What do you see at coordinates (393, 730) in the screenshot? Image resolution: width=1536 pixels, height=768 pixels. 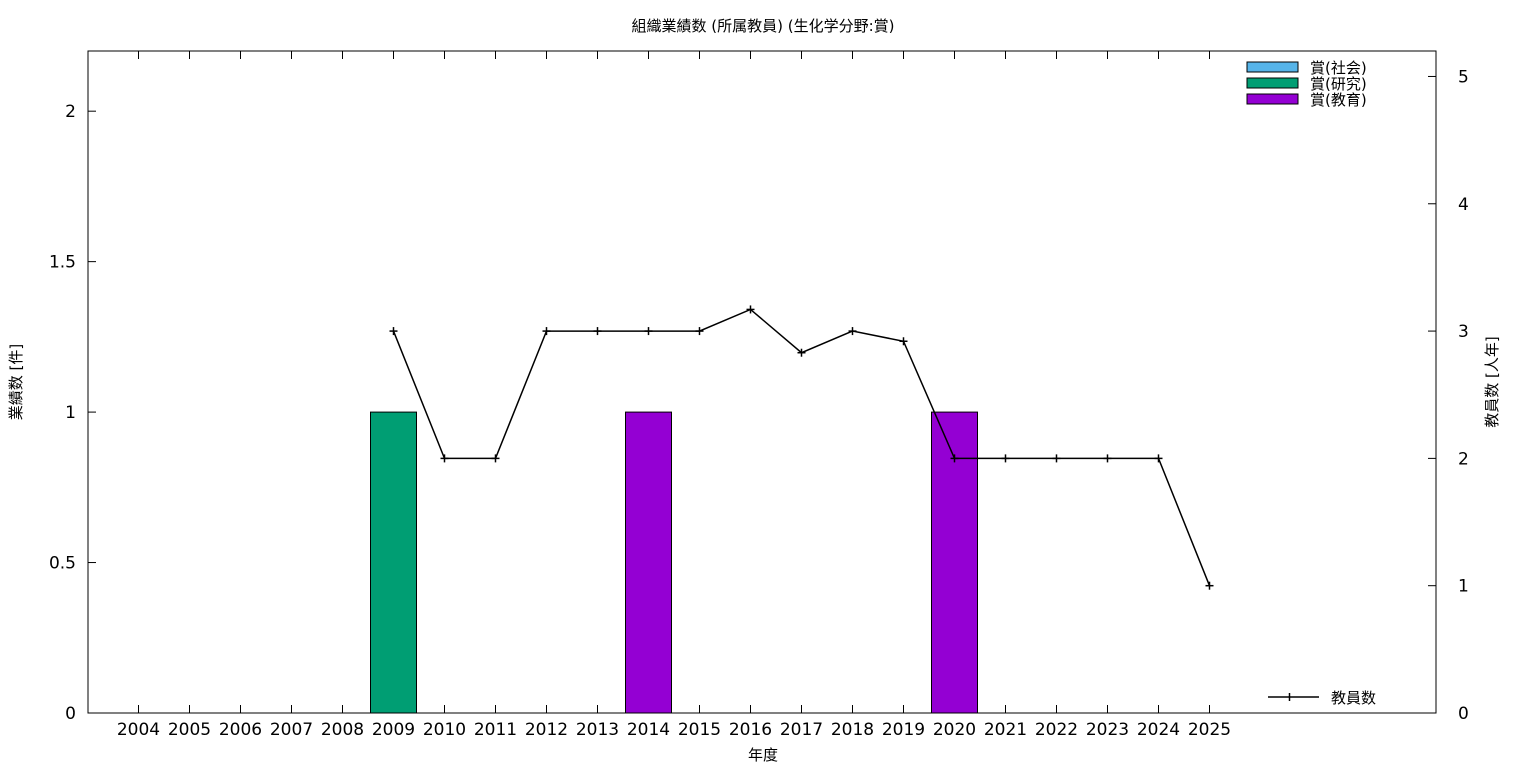 I see `x-tick-label: 2009` at bounding box center [393, 730].